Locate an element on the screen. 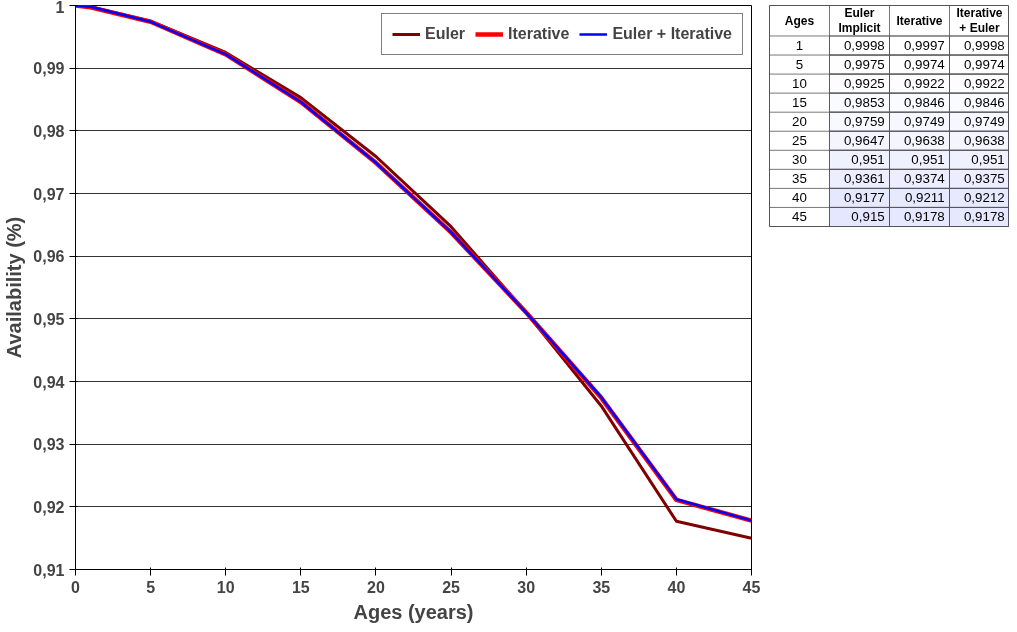  data-label: 0,9374 is located at coordinates (924, 179).